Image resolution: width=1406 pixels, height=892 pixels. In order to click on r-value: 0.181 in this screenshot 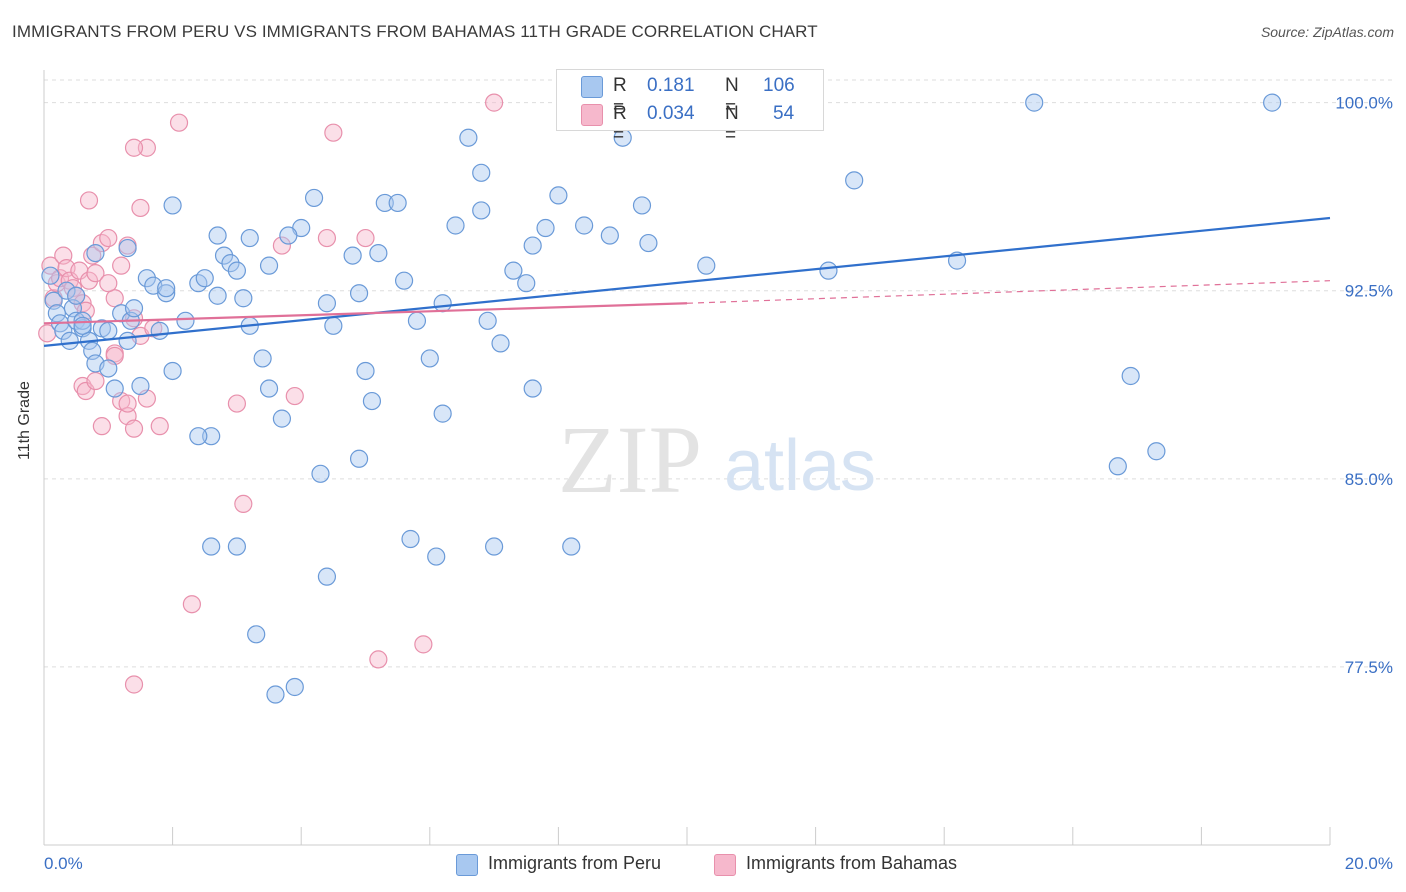, I will do `click(671, 85)`.